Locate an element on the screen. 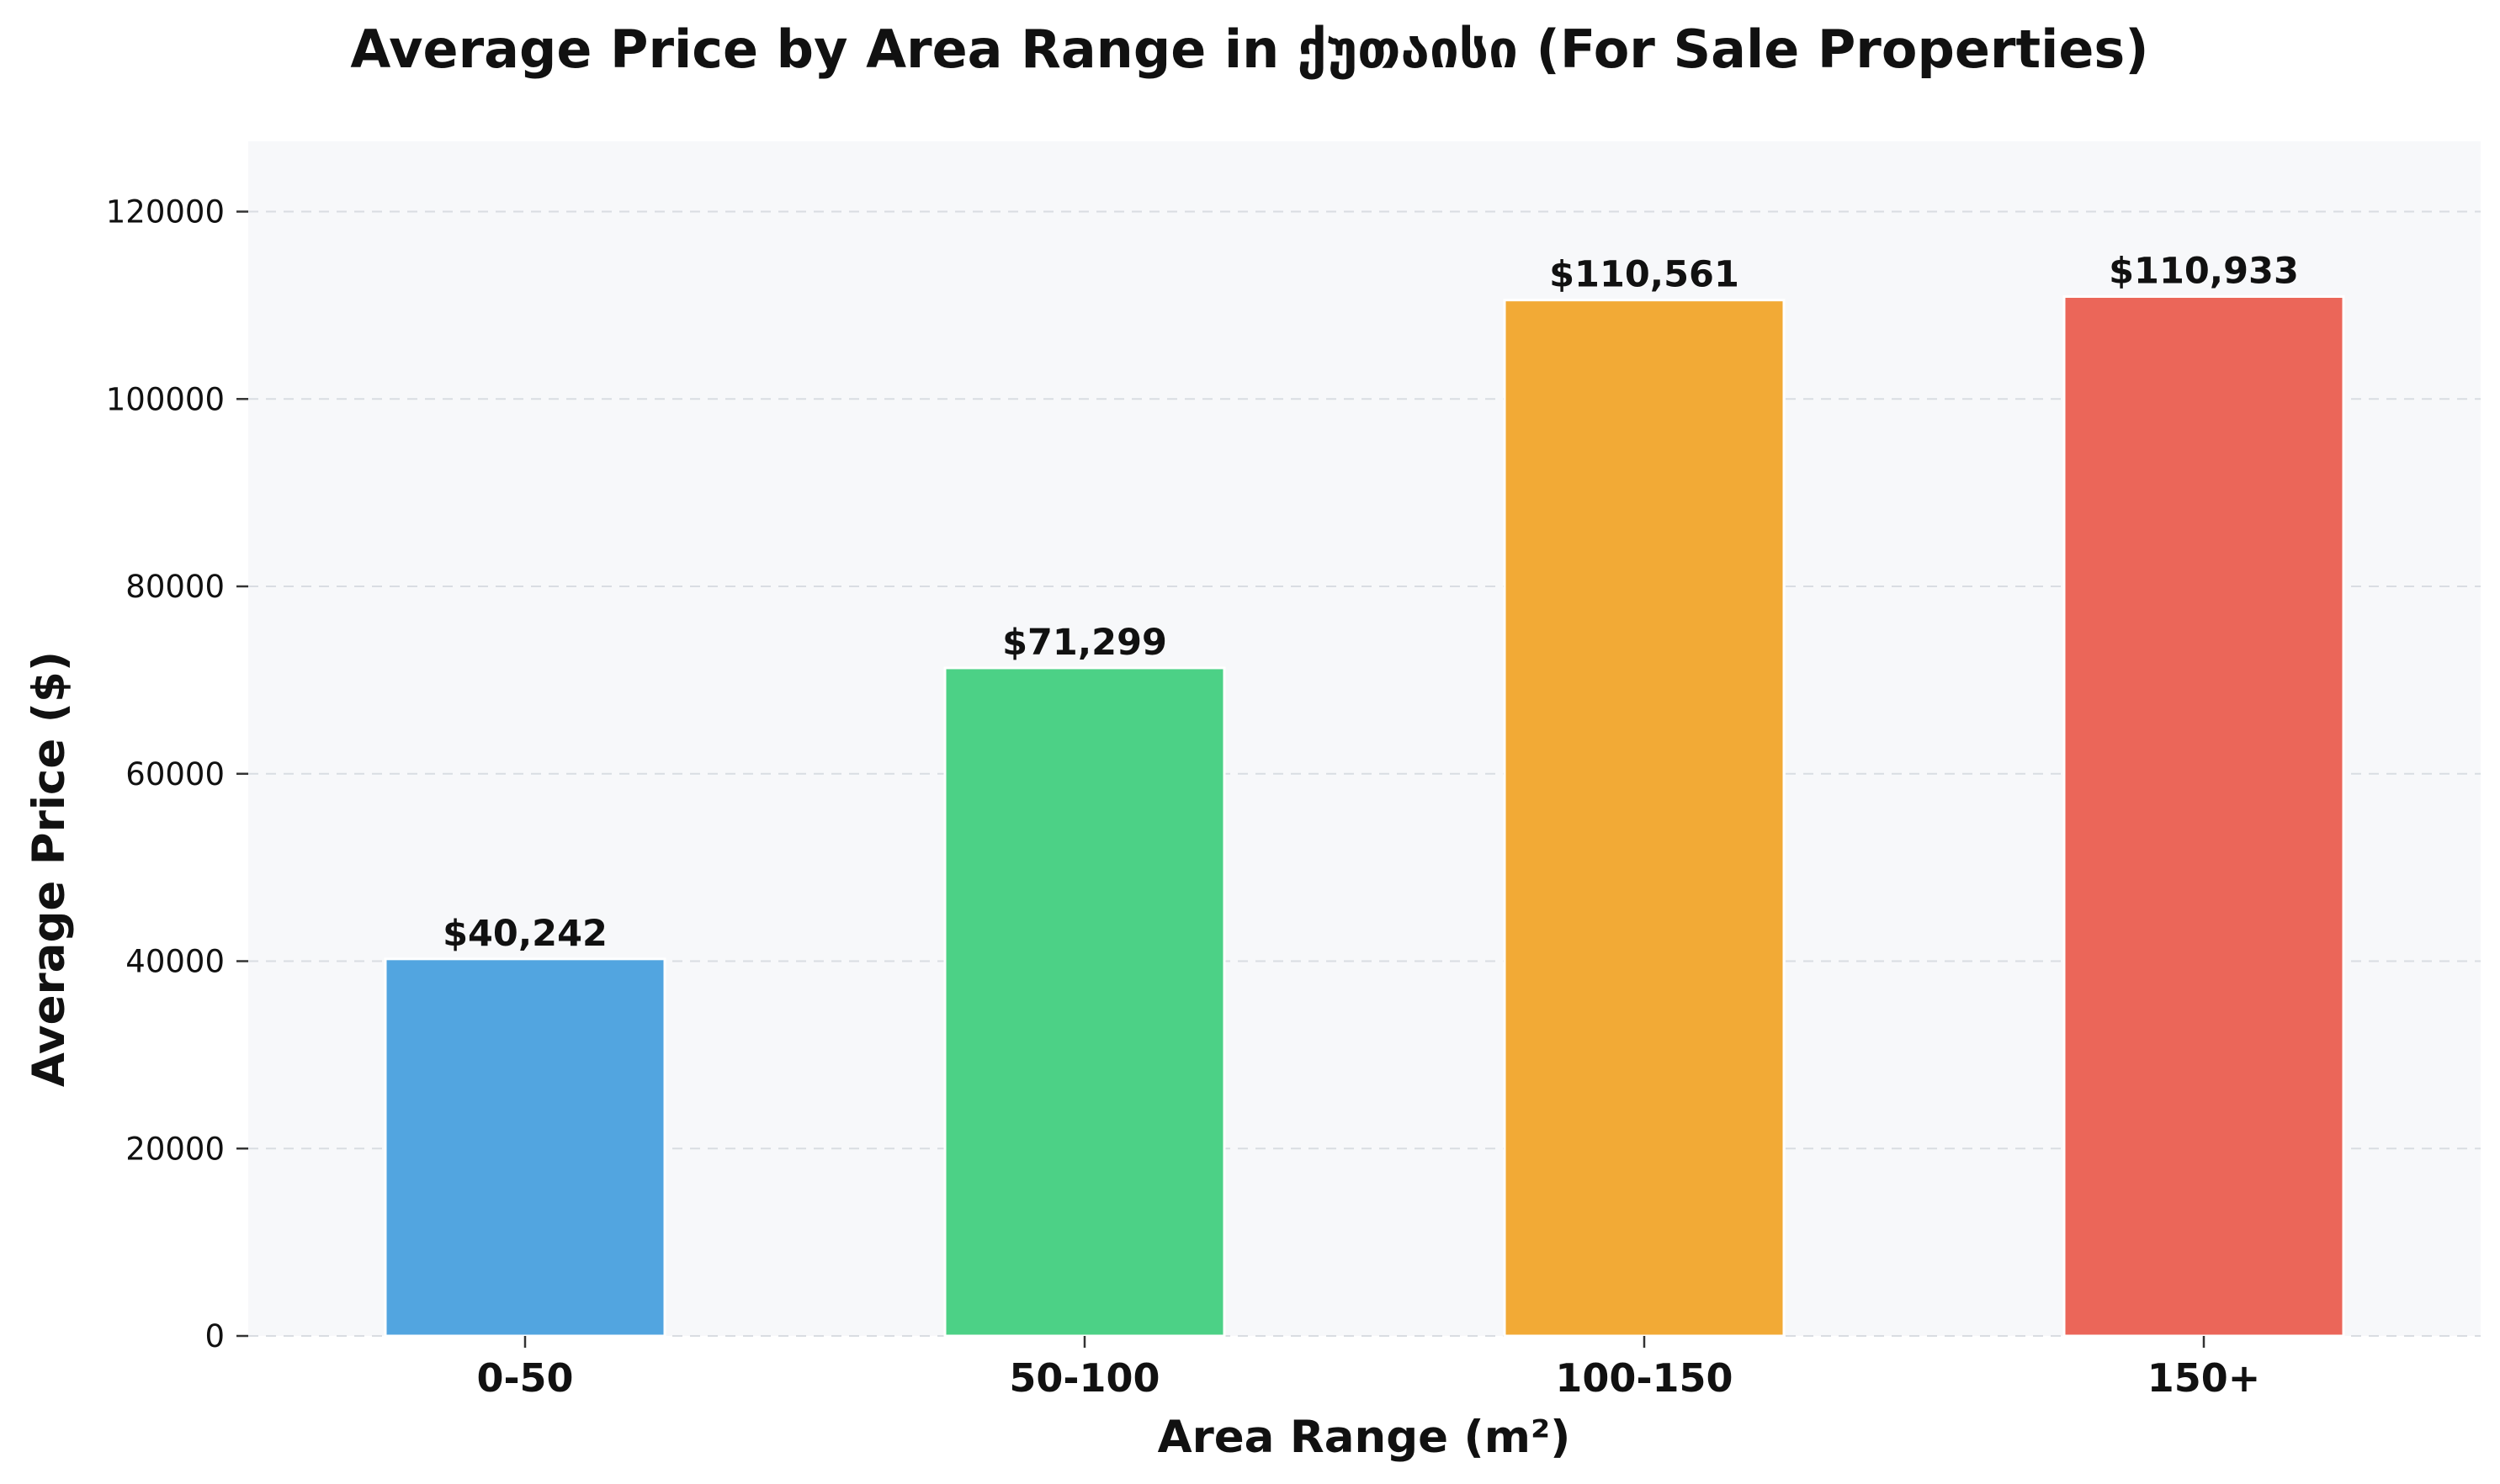 The image size is (2500, 1484). y-tick-label: 100000 is located at coordinates (165, 399).